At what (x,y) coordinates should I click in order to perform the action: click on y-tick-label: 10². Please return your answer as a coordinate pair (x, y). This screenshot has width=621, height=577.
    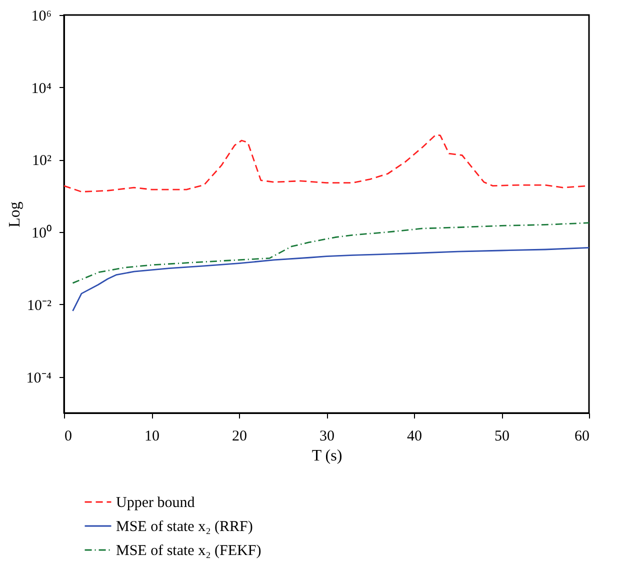
    Looking at the image, I should click on (42, 161).